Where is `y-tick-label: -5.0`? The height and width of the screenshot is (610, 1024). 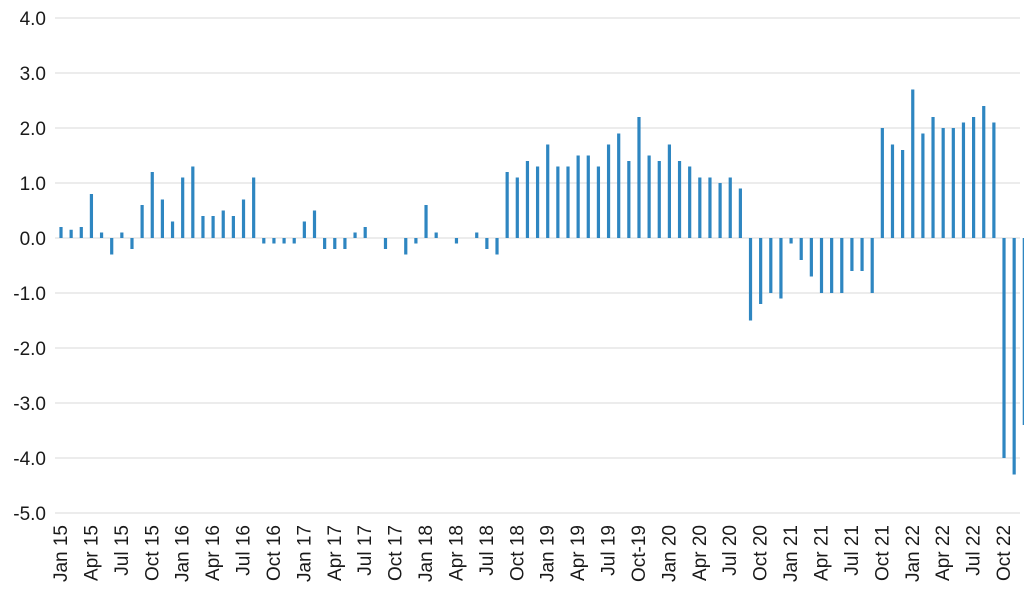 y-tick-label: -5.0 is located at coordinates (29, 514).